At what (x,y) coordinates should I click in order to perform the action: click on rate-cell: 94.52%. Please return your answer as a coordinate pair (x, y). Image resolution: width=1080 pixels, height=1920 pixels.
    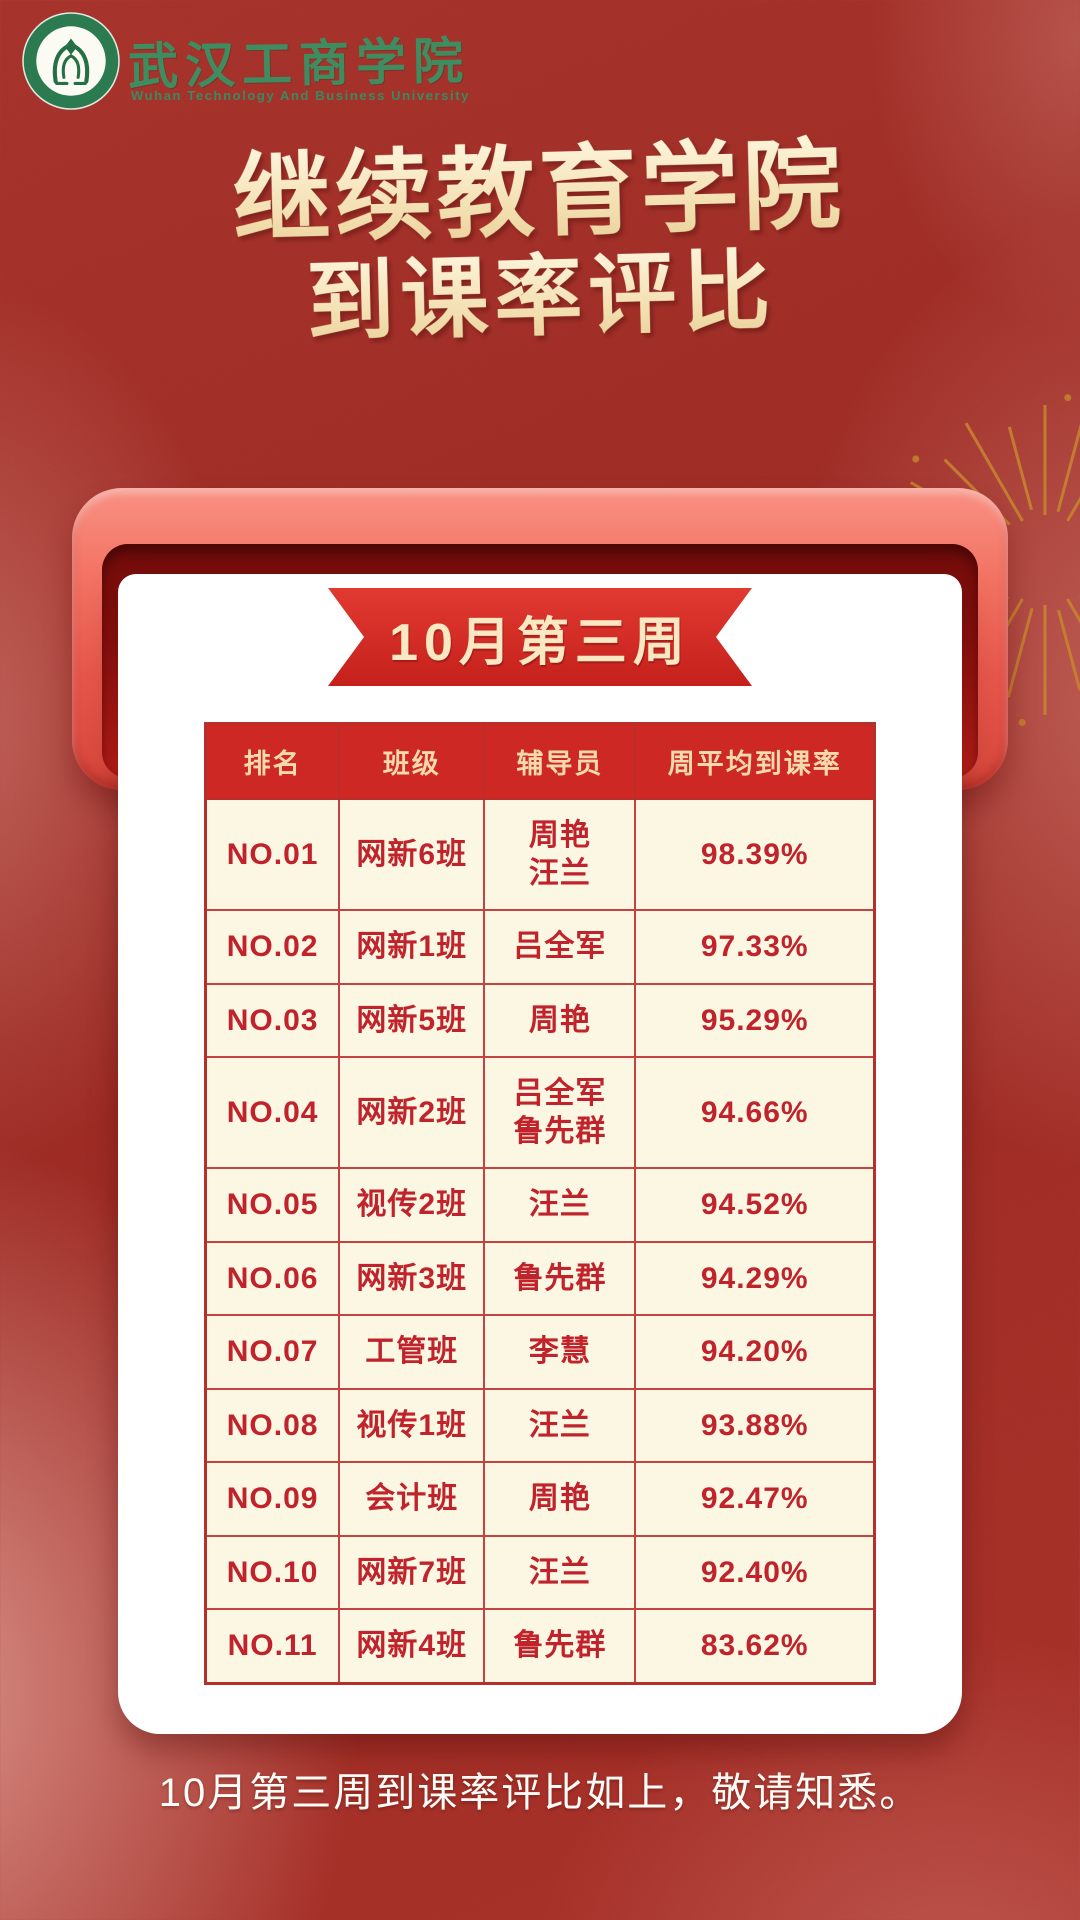
    Looking at the image, I should click on (755, 1205).